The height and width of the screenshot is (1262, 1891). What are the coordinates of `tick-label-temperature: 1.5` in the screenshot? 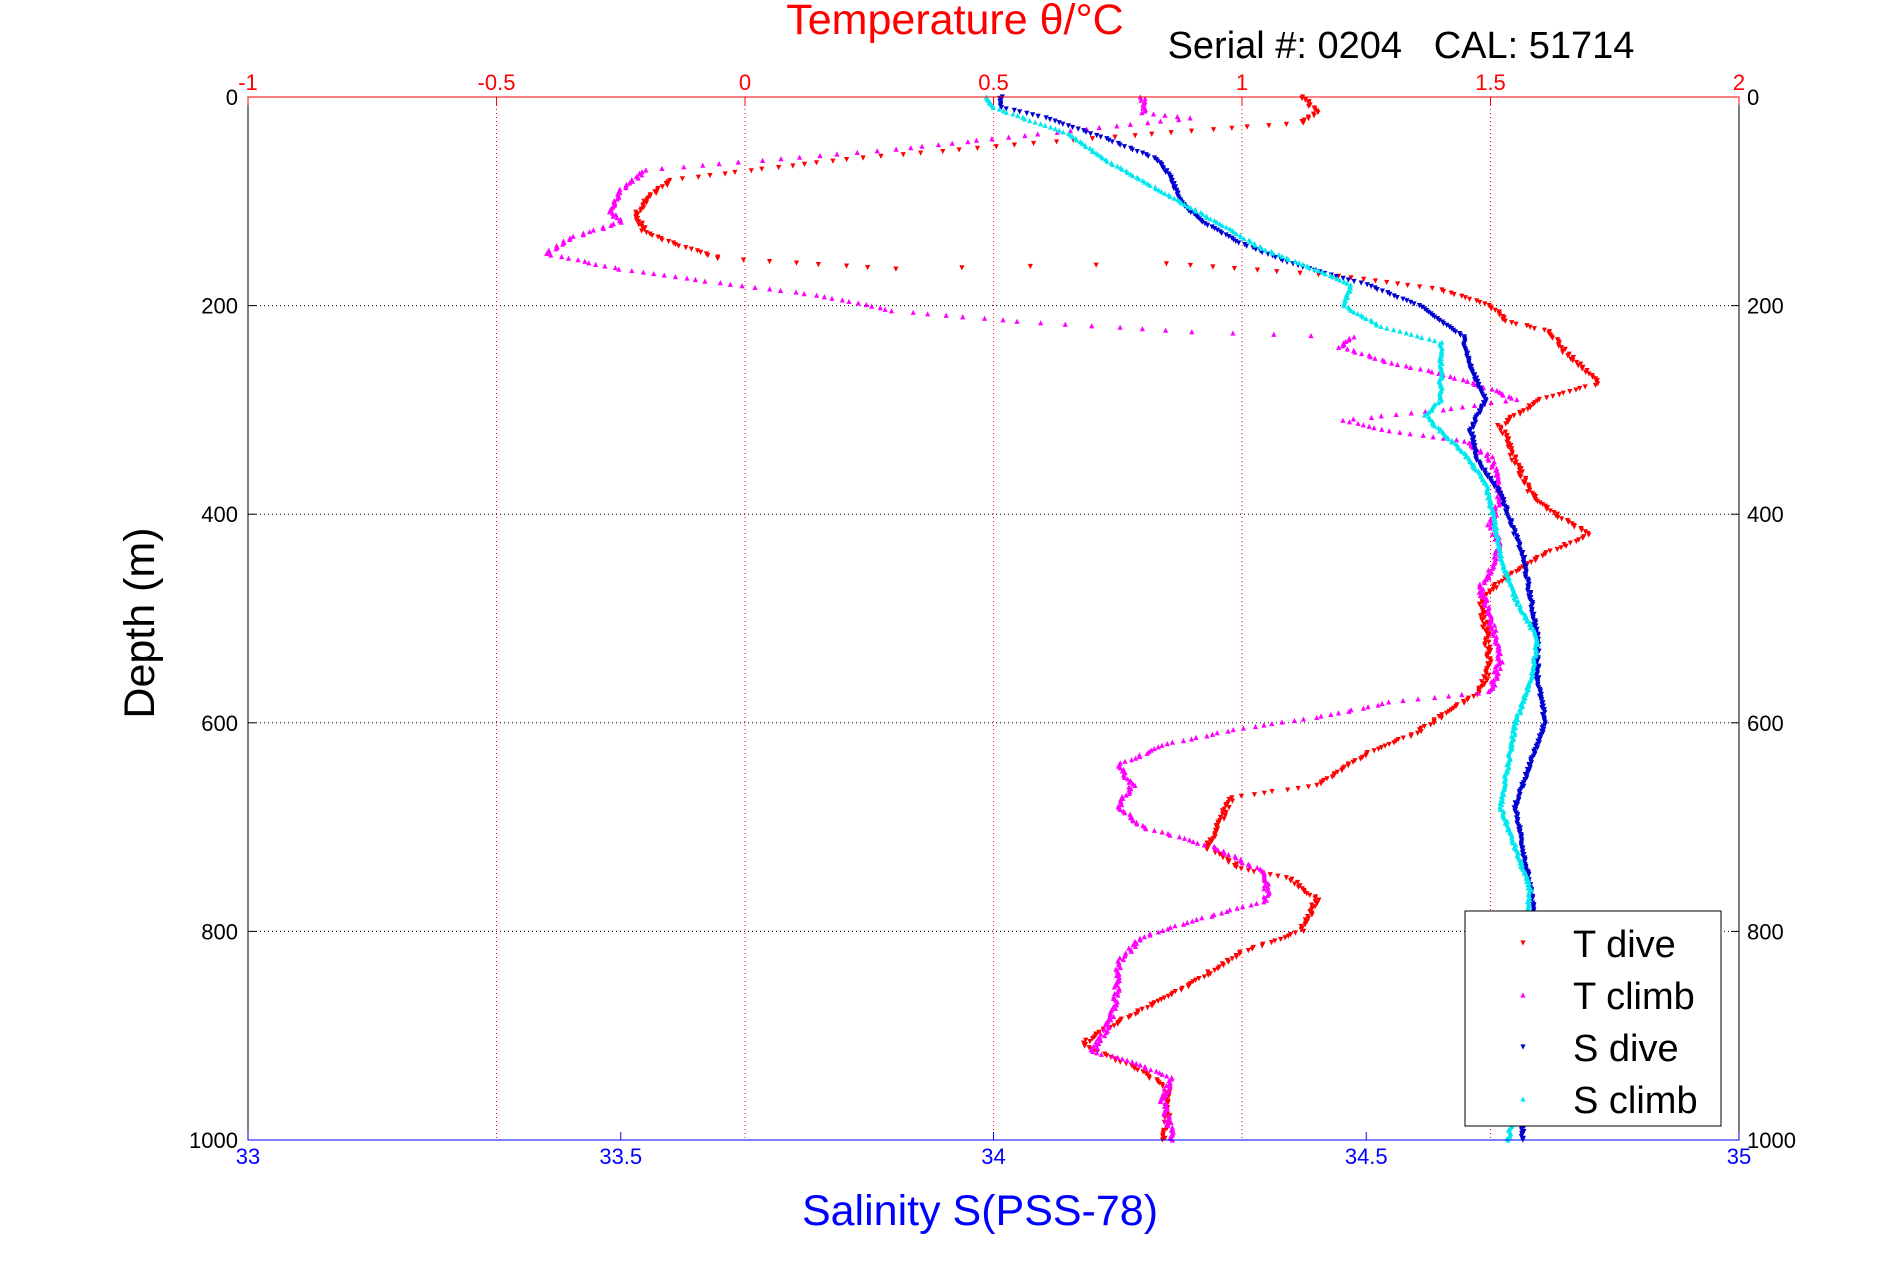 It's located at (1490, 82).